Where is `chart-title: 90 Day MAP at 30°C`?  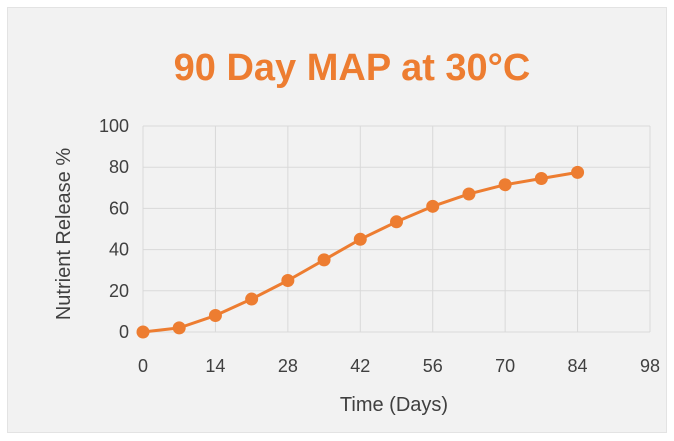
chart-title: 90 Day MAP at 30°C is located at coordinates (352, 68).